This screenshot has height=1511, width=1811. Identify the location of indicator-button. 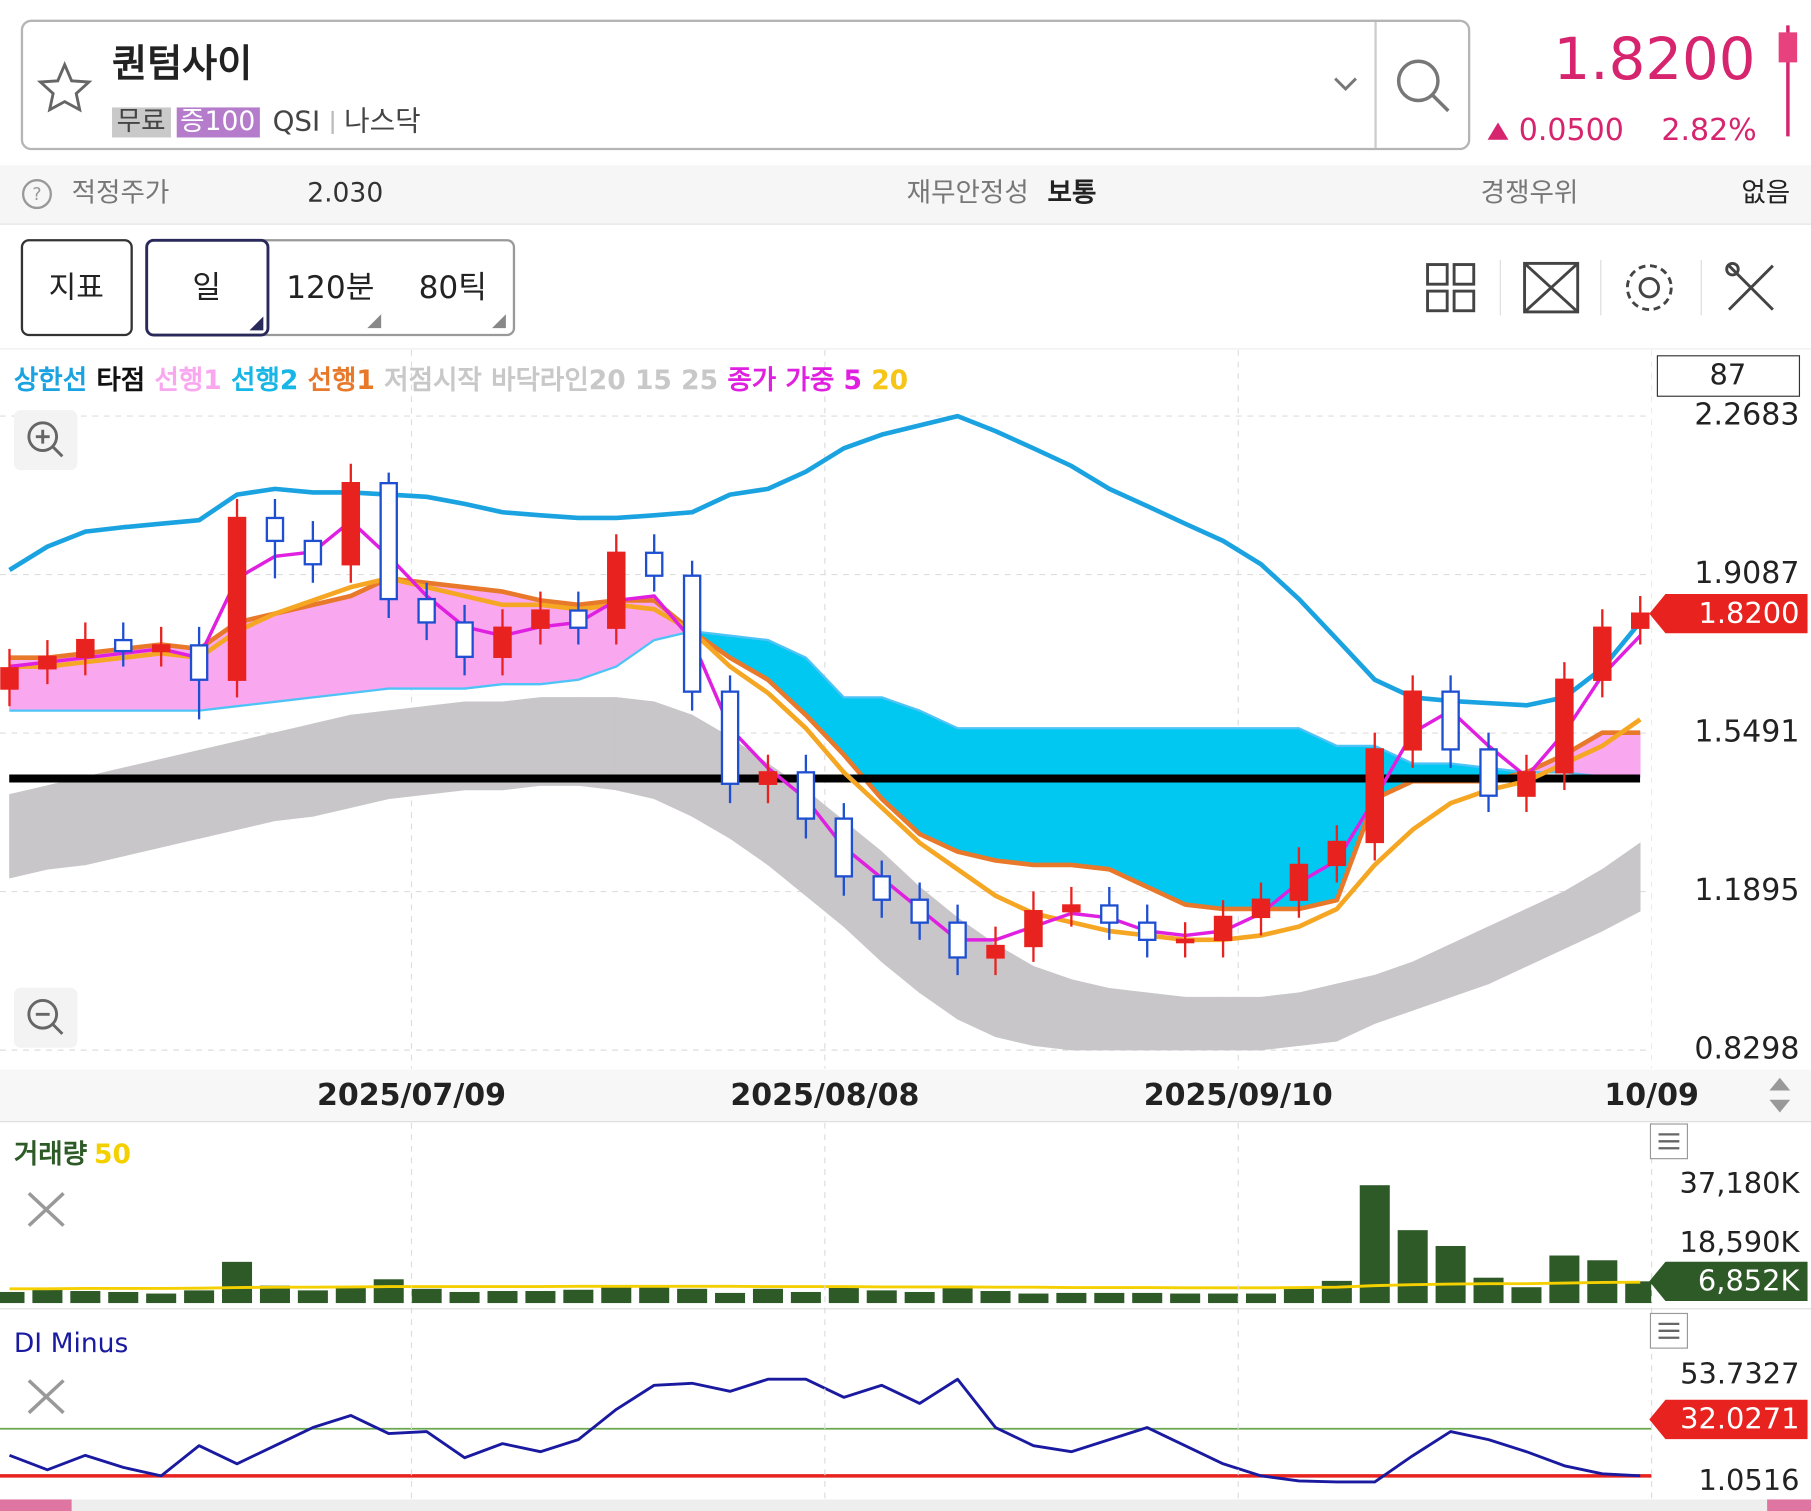
(76, 288).